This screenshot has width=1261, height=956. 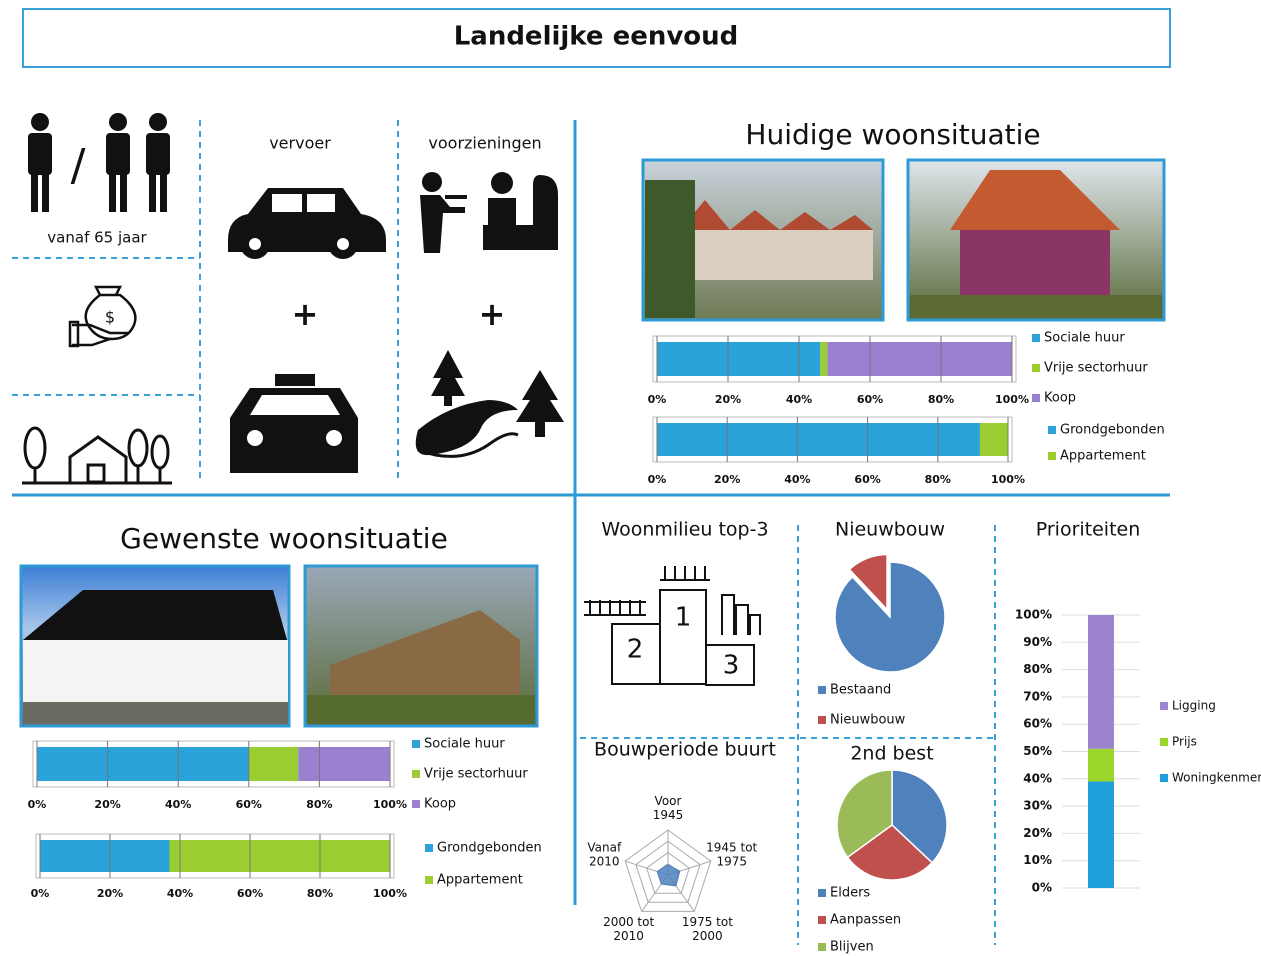 What do you see at coordinates (1037, 860) in the screenshot?
I see `y-tick-label: 10%` at bounding box center [1037, 860].